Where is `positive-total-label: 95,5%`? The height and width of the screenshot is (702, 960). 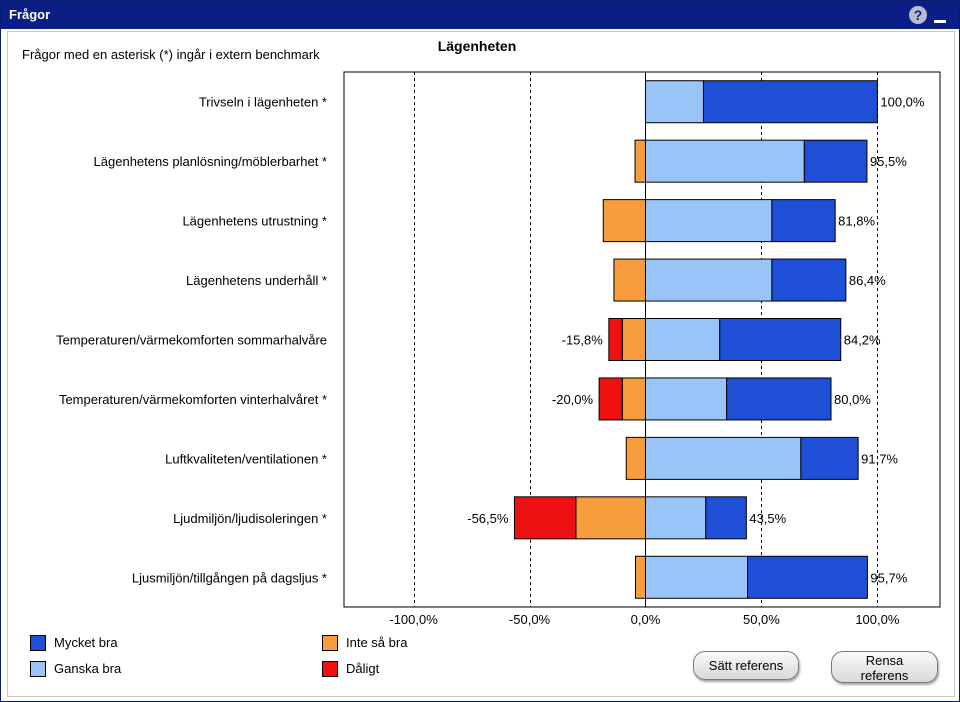
positive-total-label: 95,5% is located at coordinates (888, 161).